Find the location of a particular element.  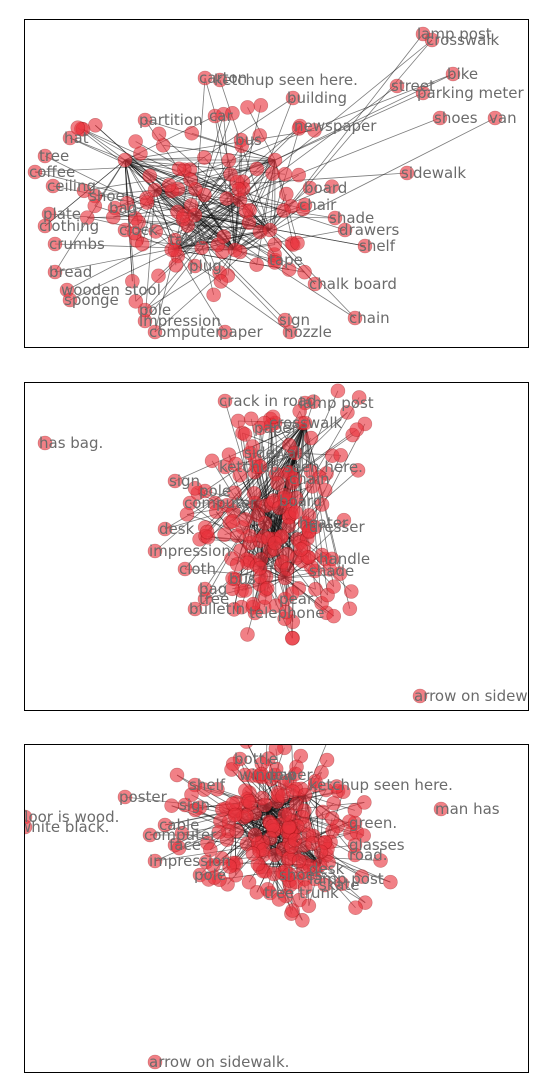

node-label: sidewalk is located at coordinates (276, 453).